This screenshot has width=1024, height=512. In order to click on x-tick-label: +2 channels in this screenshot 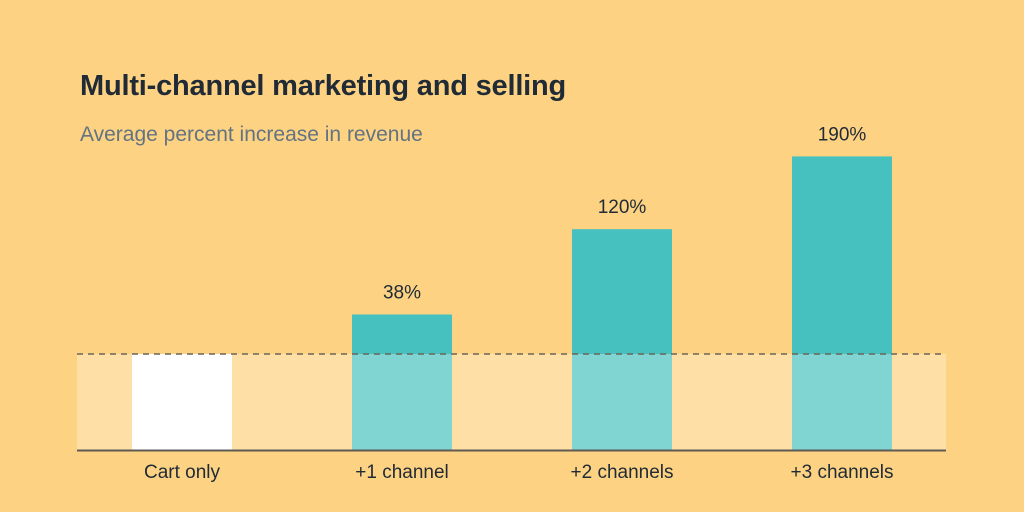, I will do `click(622, 472)`.